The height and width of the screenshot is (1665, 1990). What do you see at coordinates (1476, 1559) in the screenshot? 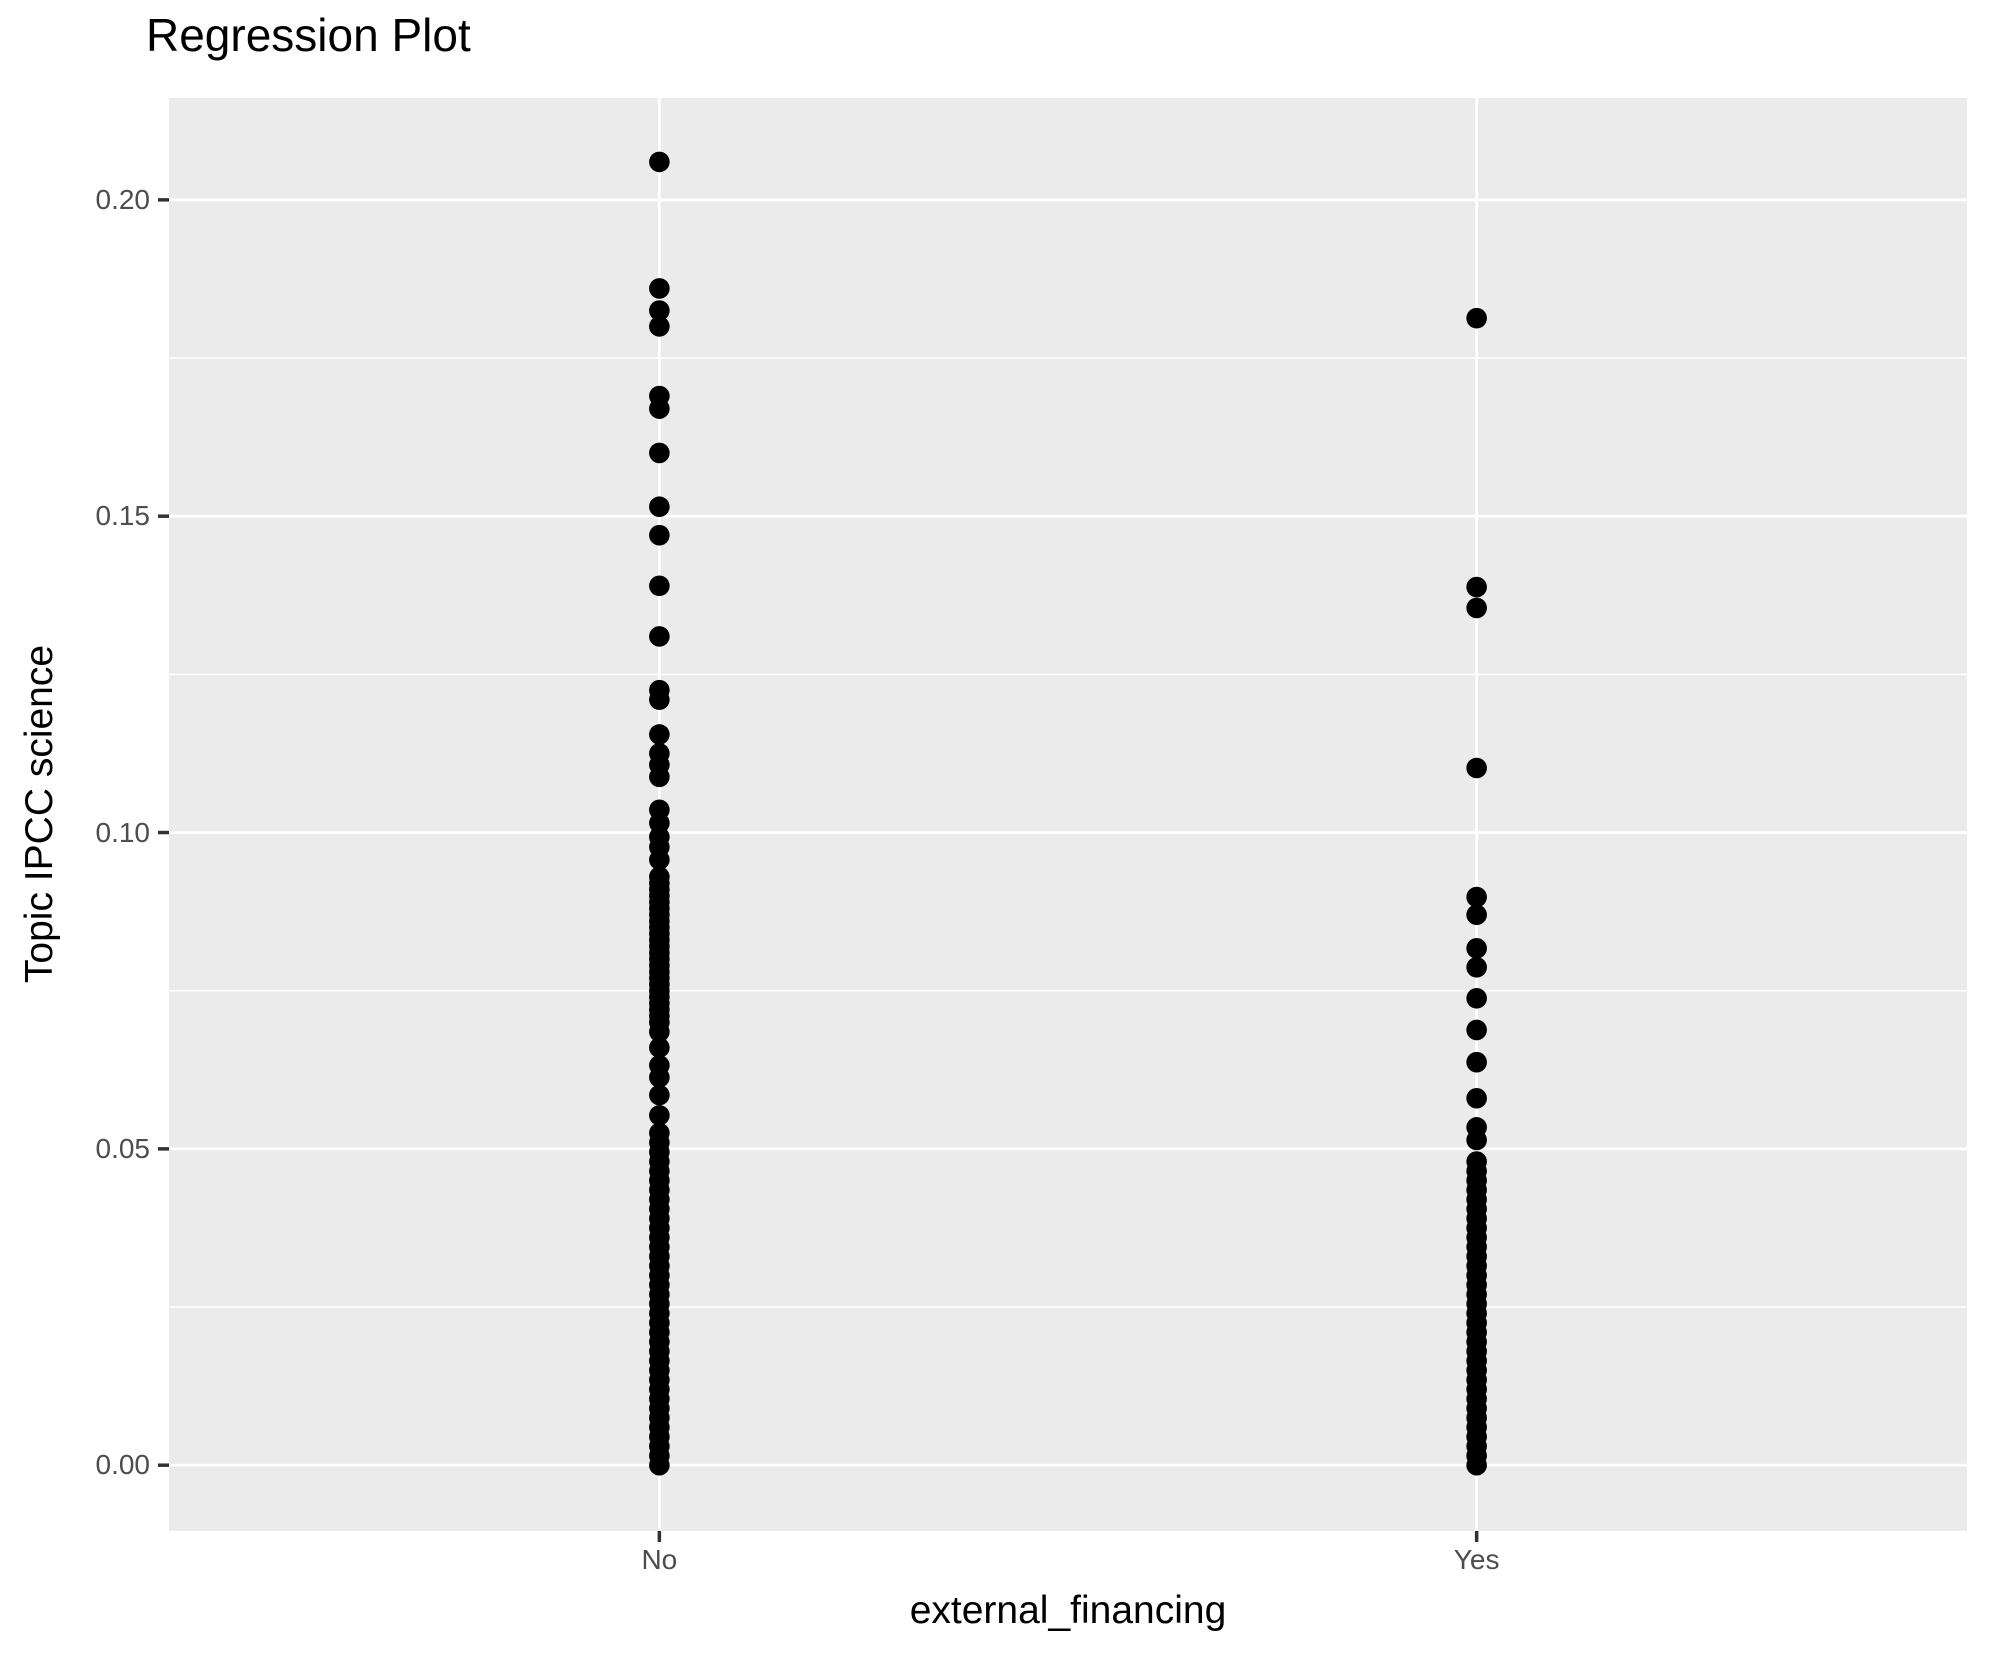
I see `x-tick-label: Yes` at bounding box center [1476, 1559].